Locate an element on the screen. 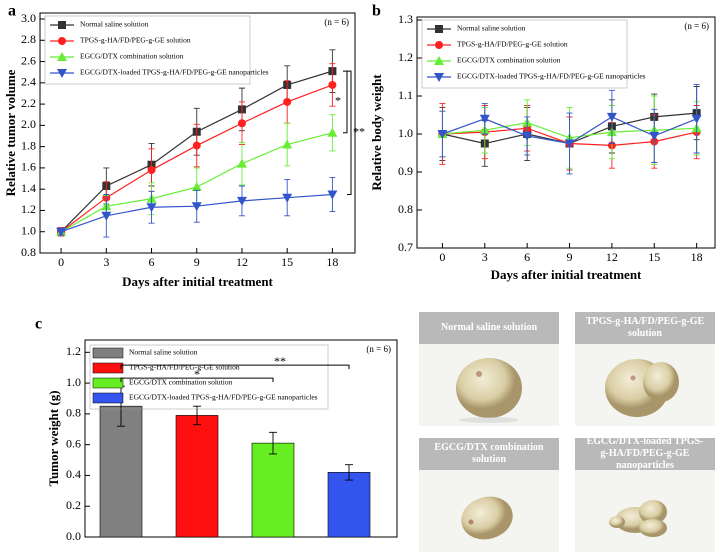  y-axis-label: Relative tumor volume is located at coordinates (10, 132).